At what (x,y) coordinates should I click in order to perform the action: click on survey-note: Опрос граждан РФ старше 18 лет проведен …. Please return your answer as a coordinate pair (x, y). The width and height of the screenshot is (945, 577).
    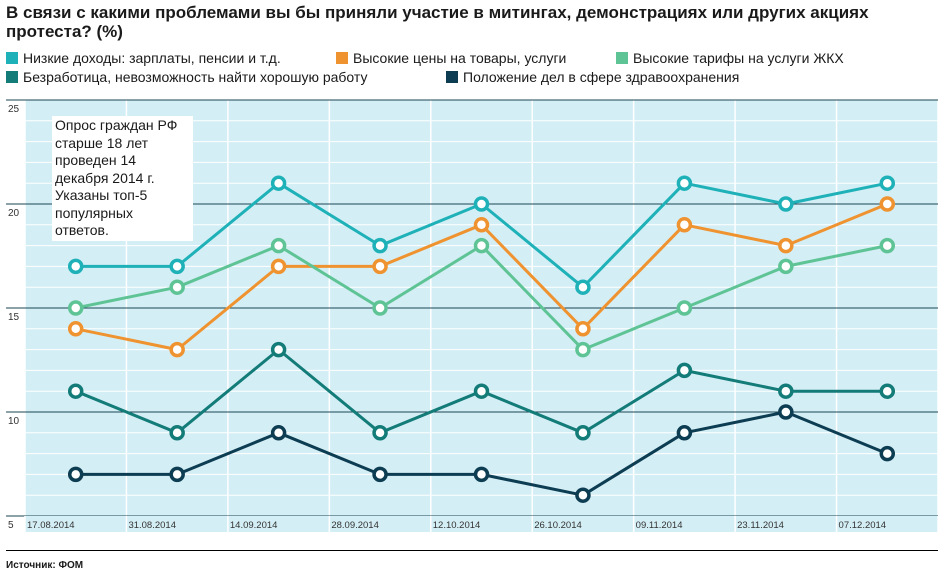
    Looking at the image, I should click on (122, 178).